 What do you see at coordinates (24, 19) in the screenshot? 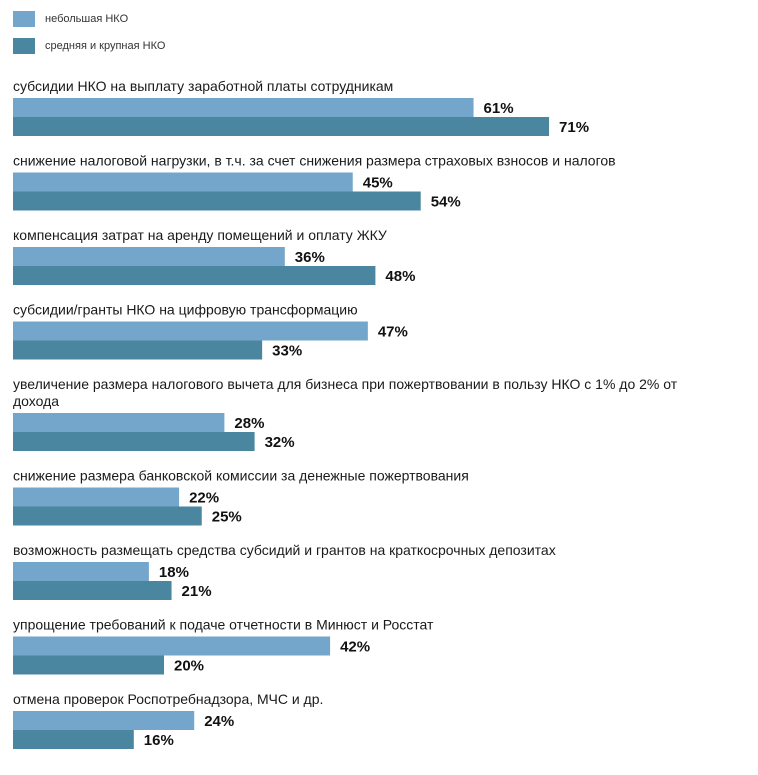
I see `legend-swatch-small` at bounding box center [24, 19].